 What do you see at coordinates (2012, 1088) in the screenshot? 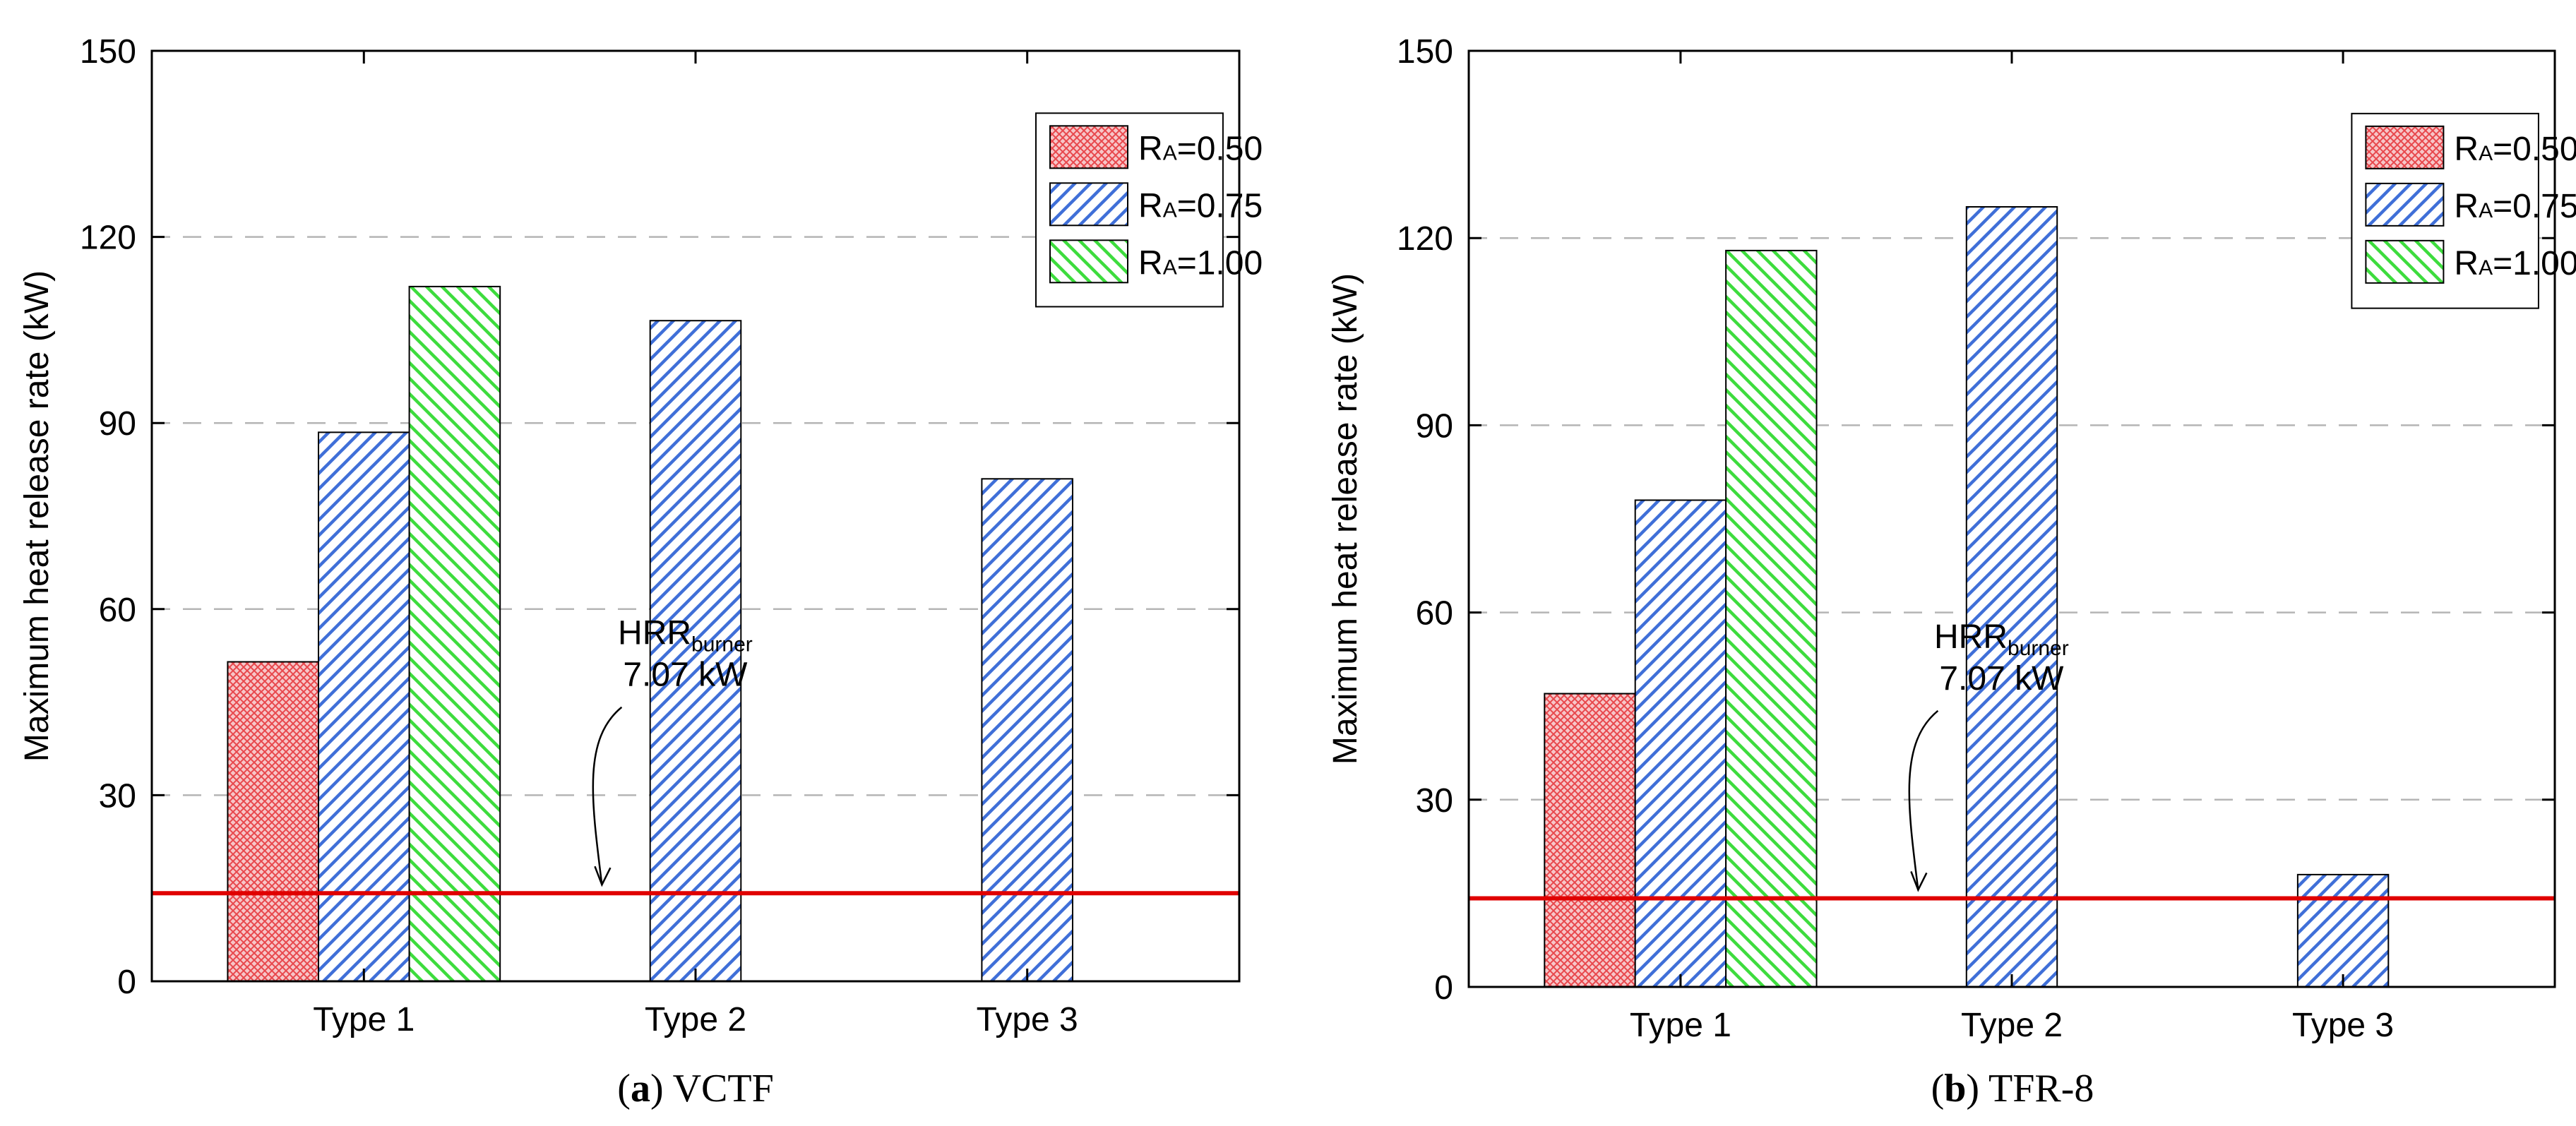
I see `panel-caption: (b) TFR-8` at bounding box center [2012, 1088].